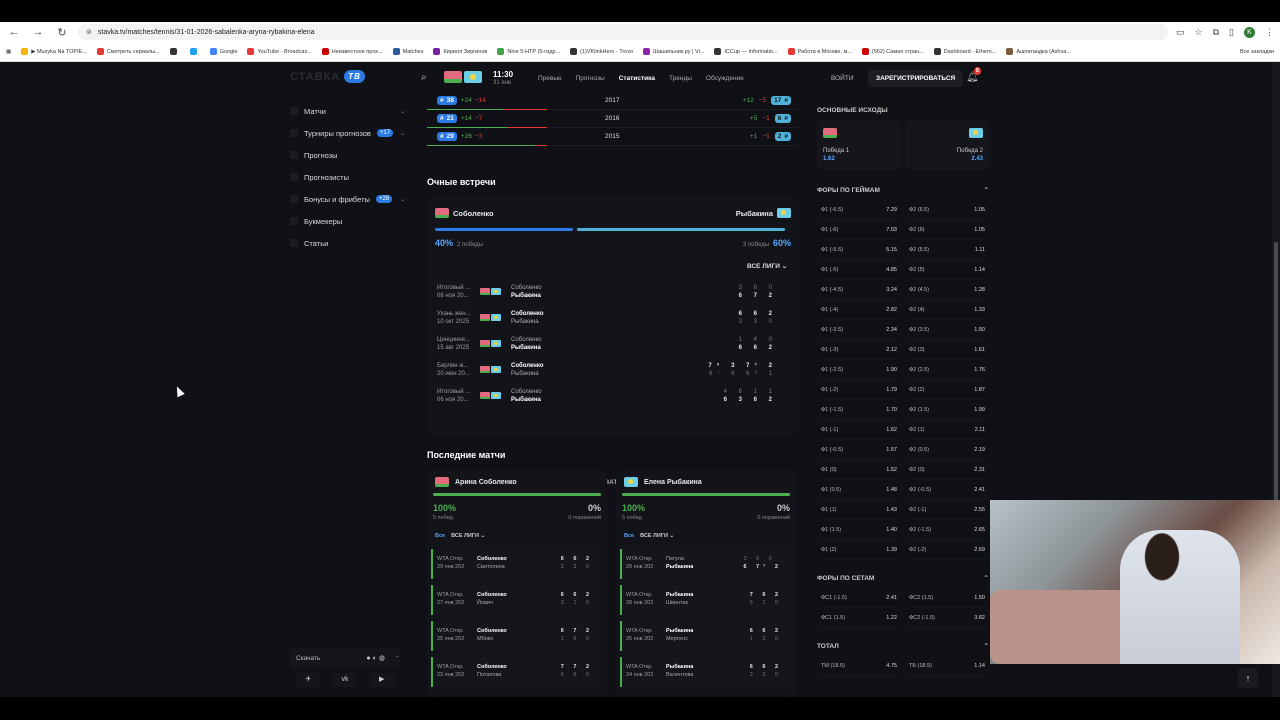 This screenshot has width=1280, height=720. Describe the element at coordinates (1276, 372) in the screenshot. I see `scrollbar-thumb` at that location.